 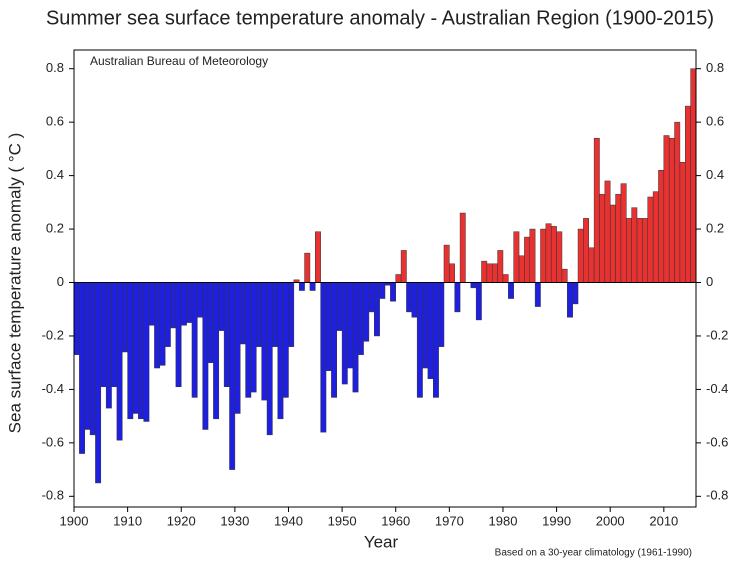 What do you see at coordinates (503, 520) in the screenshot?
I see `x-tick-label: 1980` at bounding box center [503, 520].